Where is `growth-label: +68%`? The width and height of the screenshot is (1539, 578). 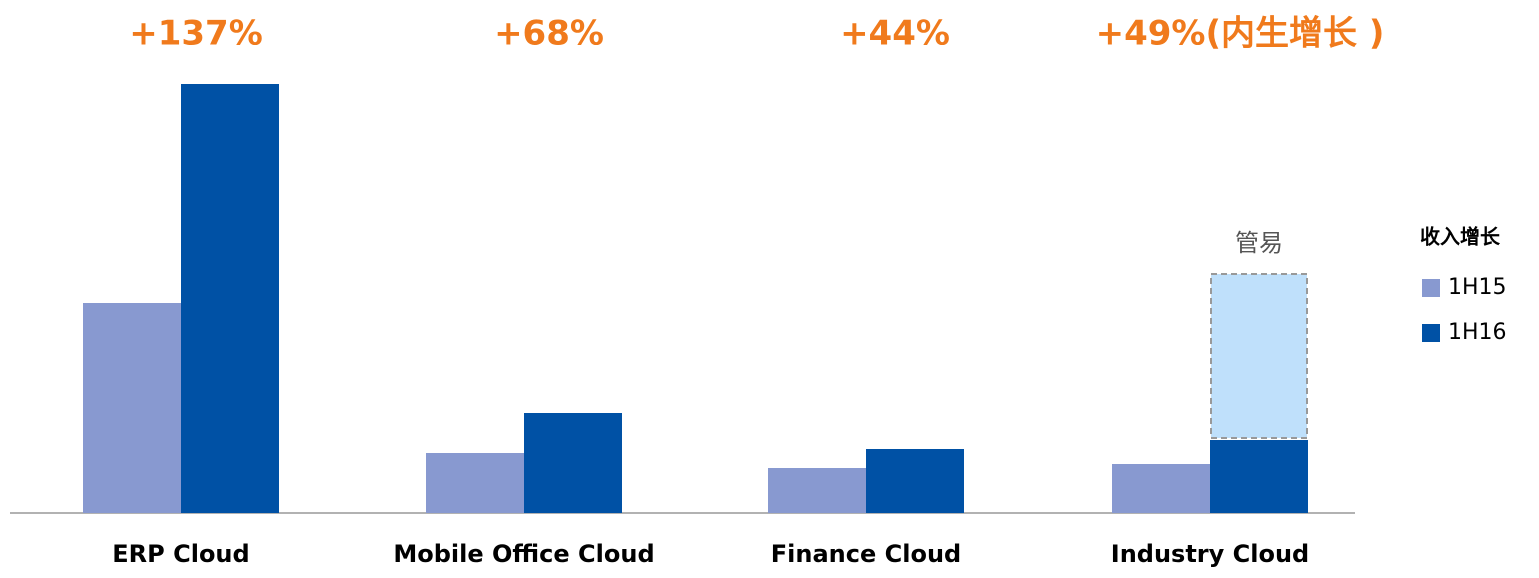 growth-label: +68% is located at coordinates (549, 34).